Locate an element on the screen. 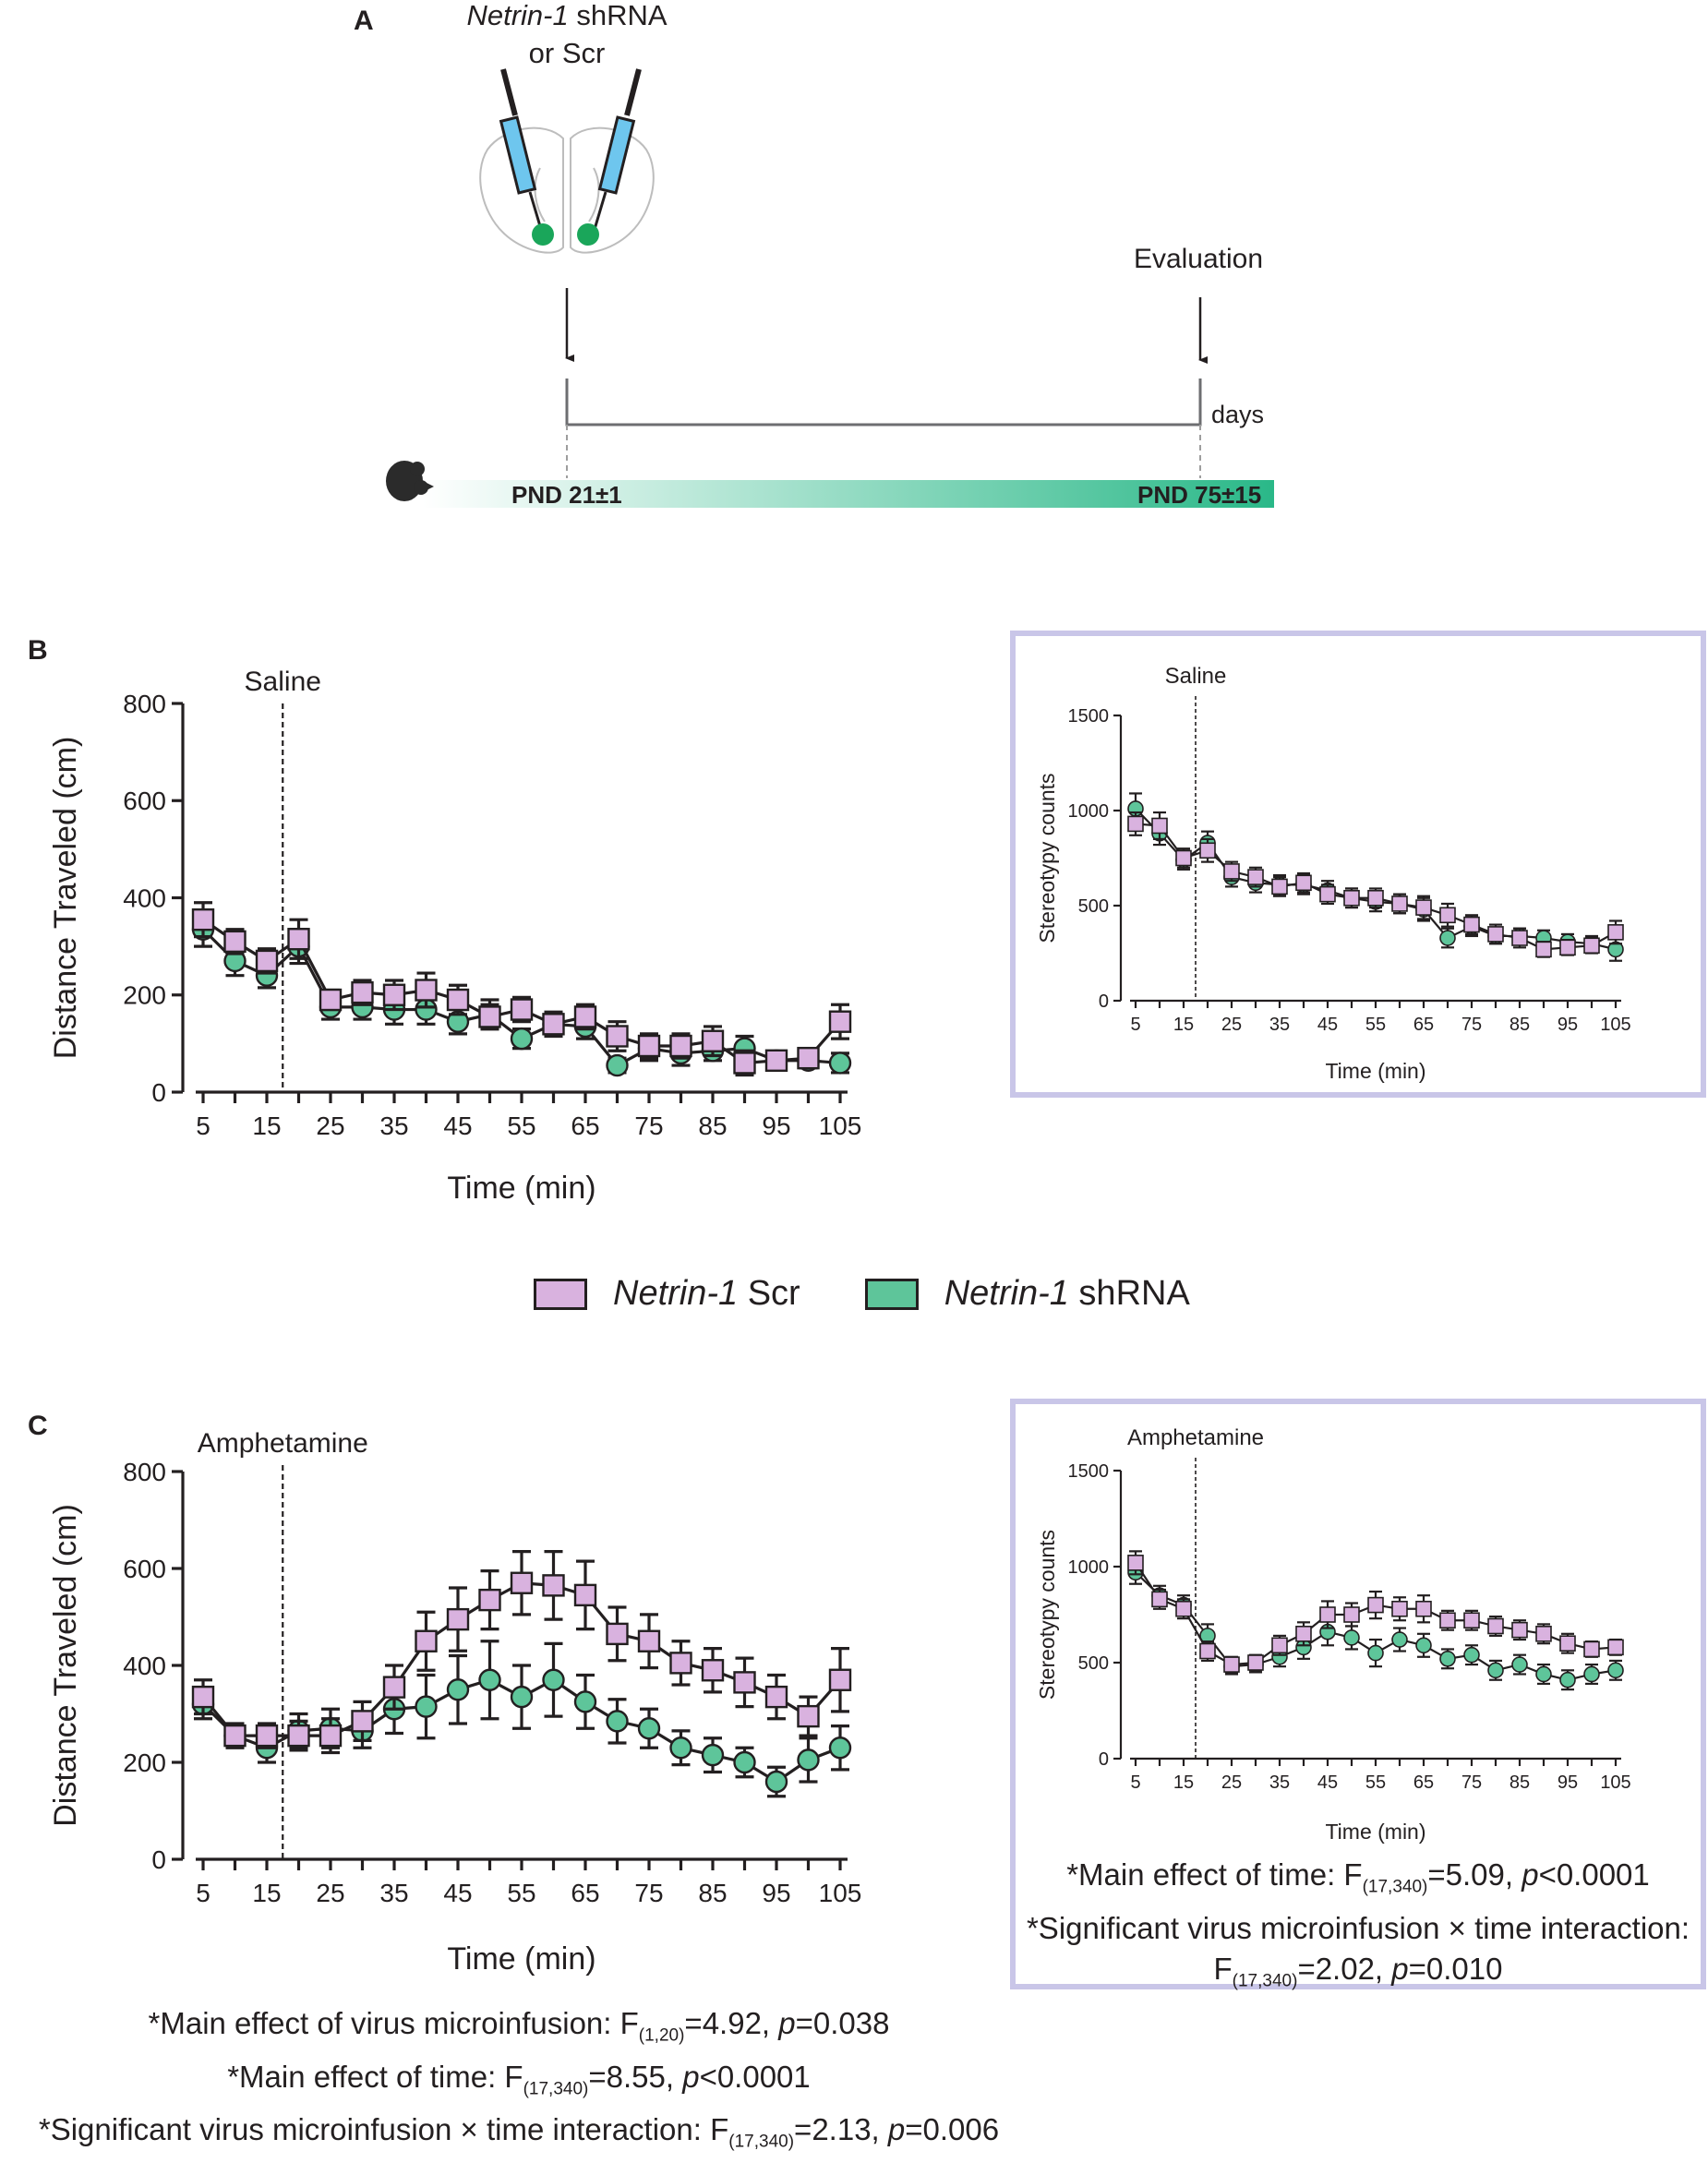 The width and height of the screenshot is (1708, 2163). timeline-gradient-bar is located at coordinates (848, 494).